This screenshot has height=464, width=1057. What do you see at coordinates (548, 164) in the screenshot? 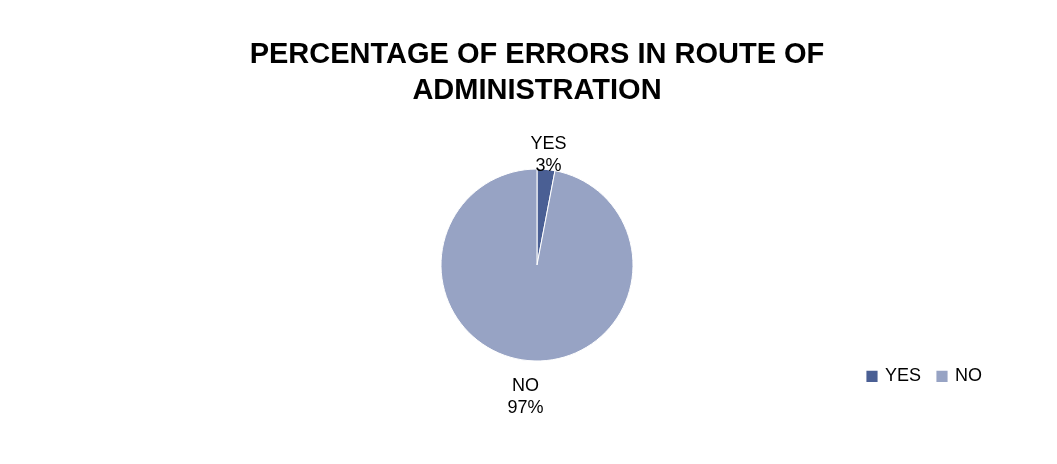
I see `data-label: 3%` at bounding box center [548, 164].